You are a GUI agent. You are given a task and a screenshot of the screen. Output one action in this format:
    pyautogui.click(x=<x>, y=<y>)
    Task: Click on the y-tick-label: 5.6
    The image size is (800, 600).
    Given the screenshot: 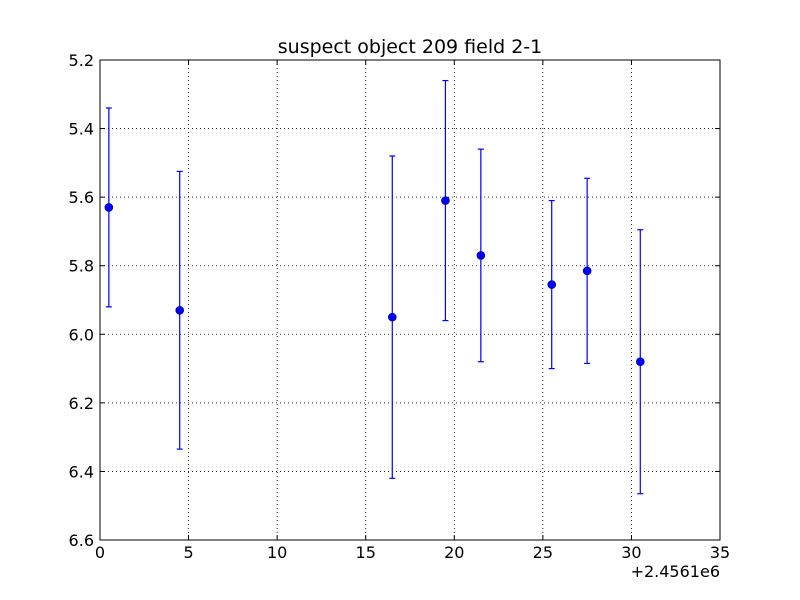 What is the action you would take?
    pyautogui.click(x=81, y=197)
    